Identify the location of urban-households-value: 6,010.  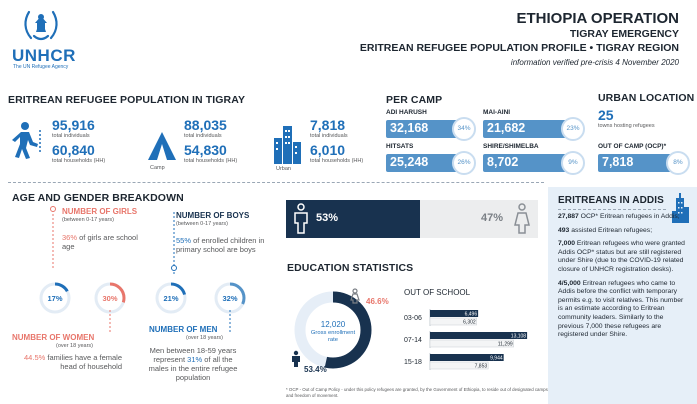
(328, 150).